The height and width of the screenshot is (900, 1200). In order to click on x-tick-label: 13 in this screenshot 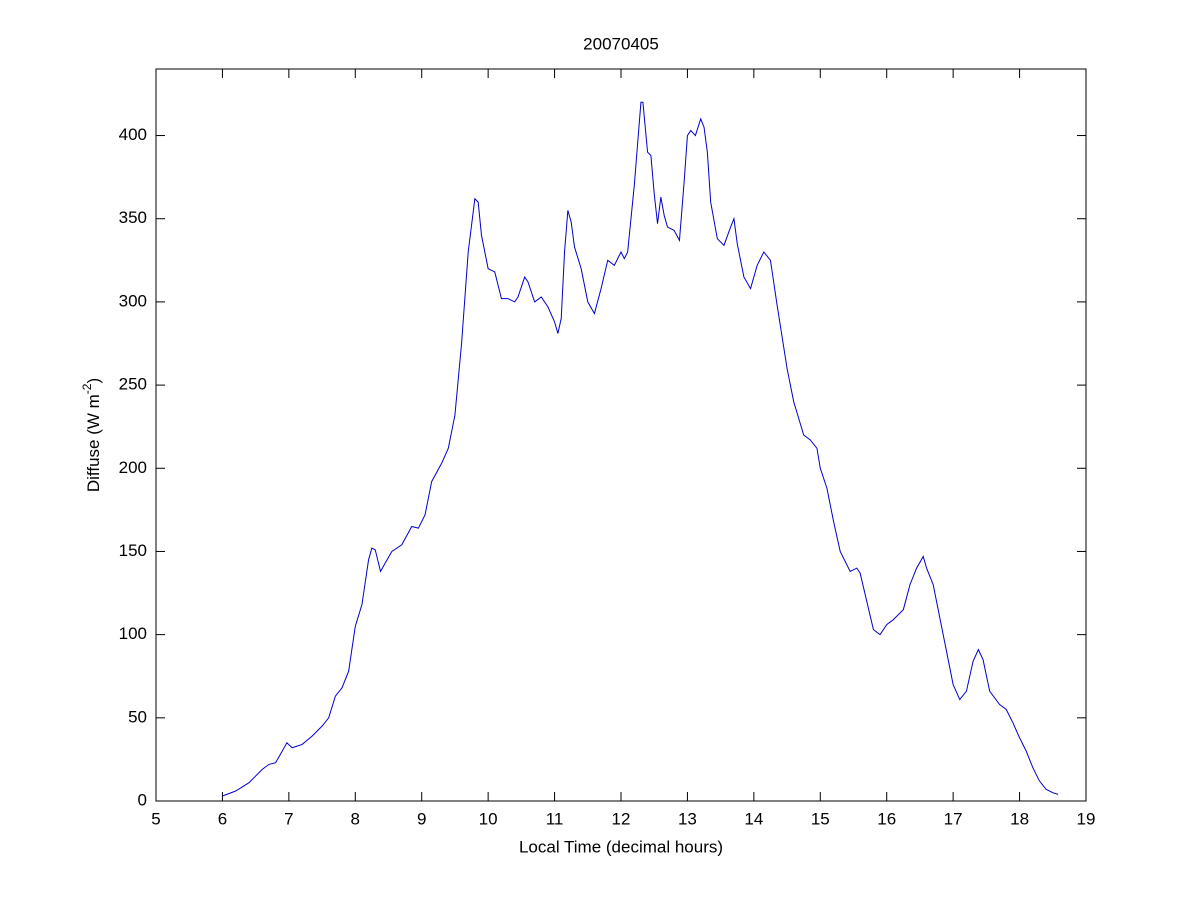, I will do `click(687, 818)`.